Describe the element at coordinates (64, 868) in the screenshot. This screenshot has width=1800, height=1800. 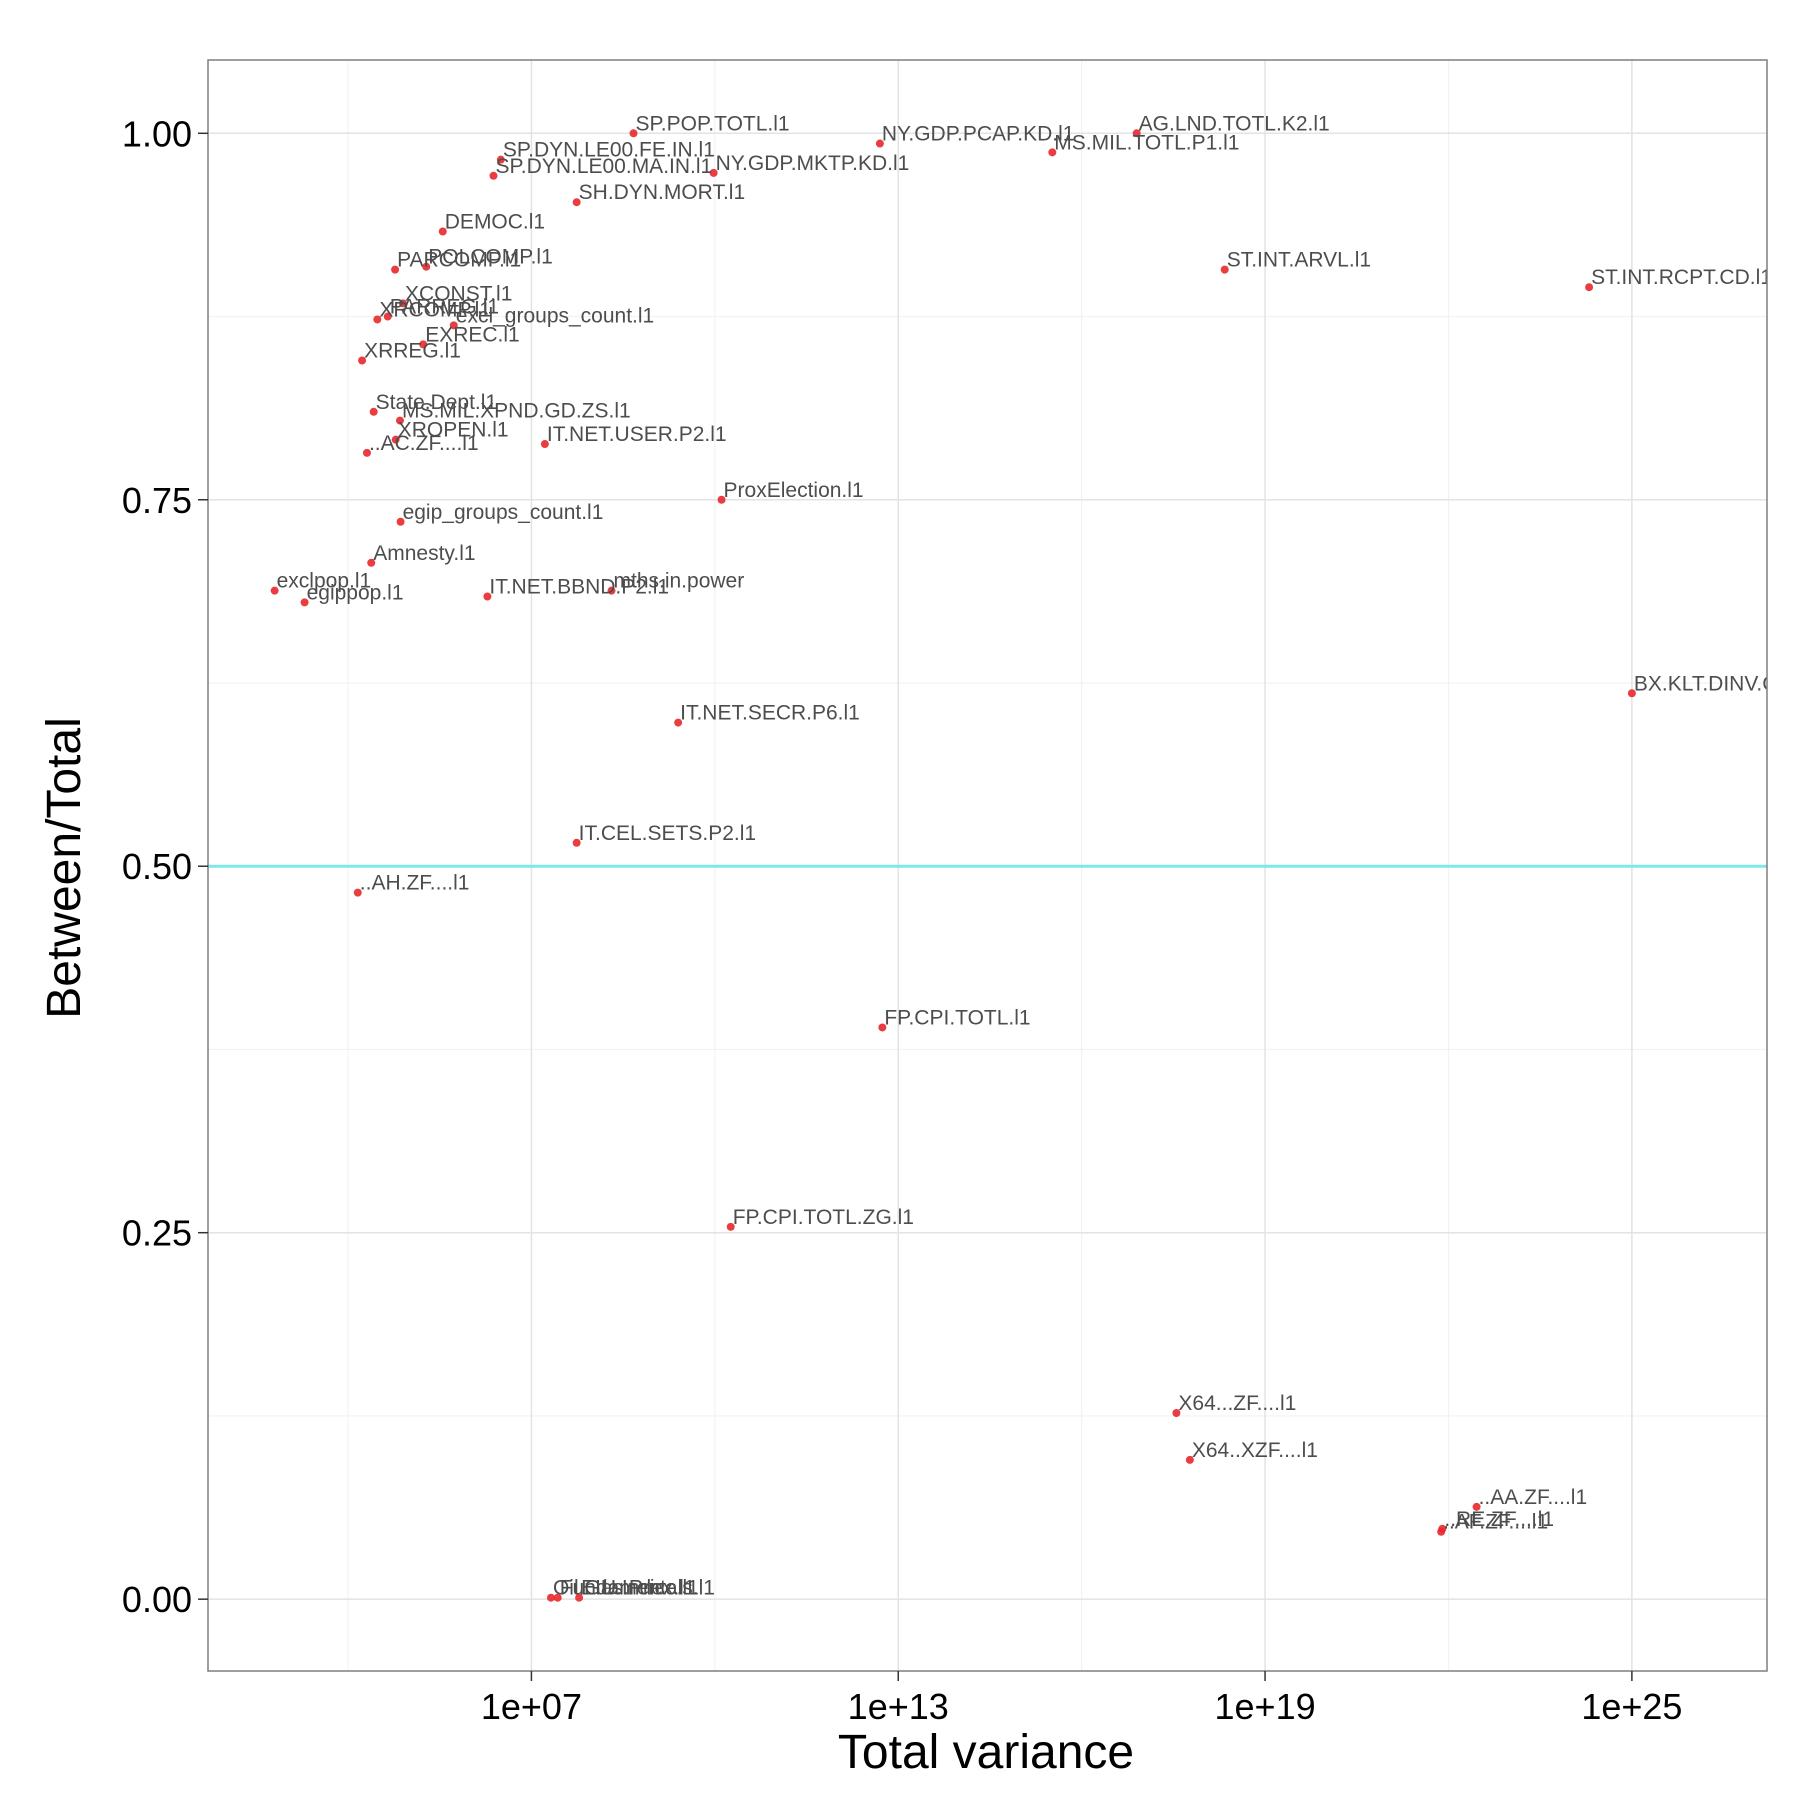
I see `y-axis-title: Between/Total` at that location.